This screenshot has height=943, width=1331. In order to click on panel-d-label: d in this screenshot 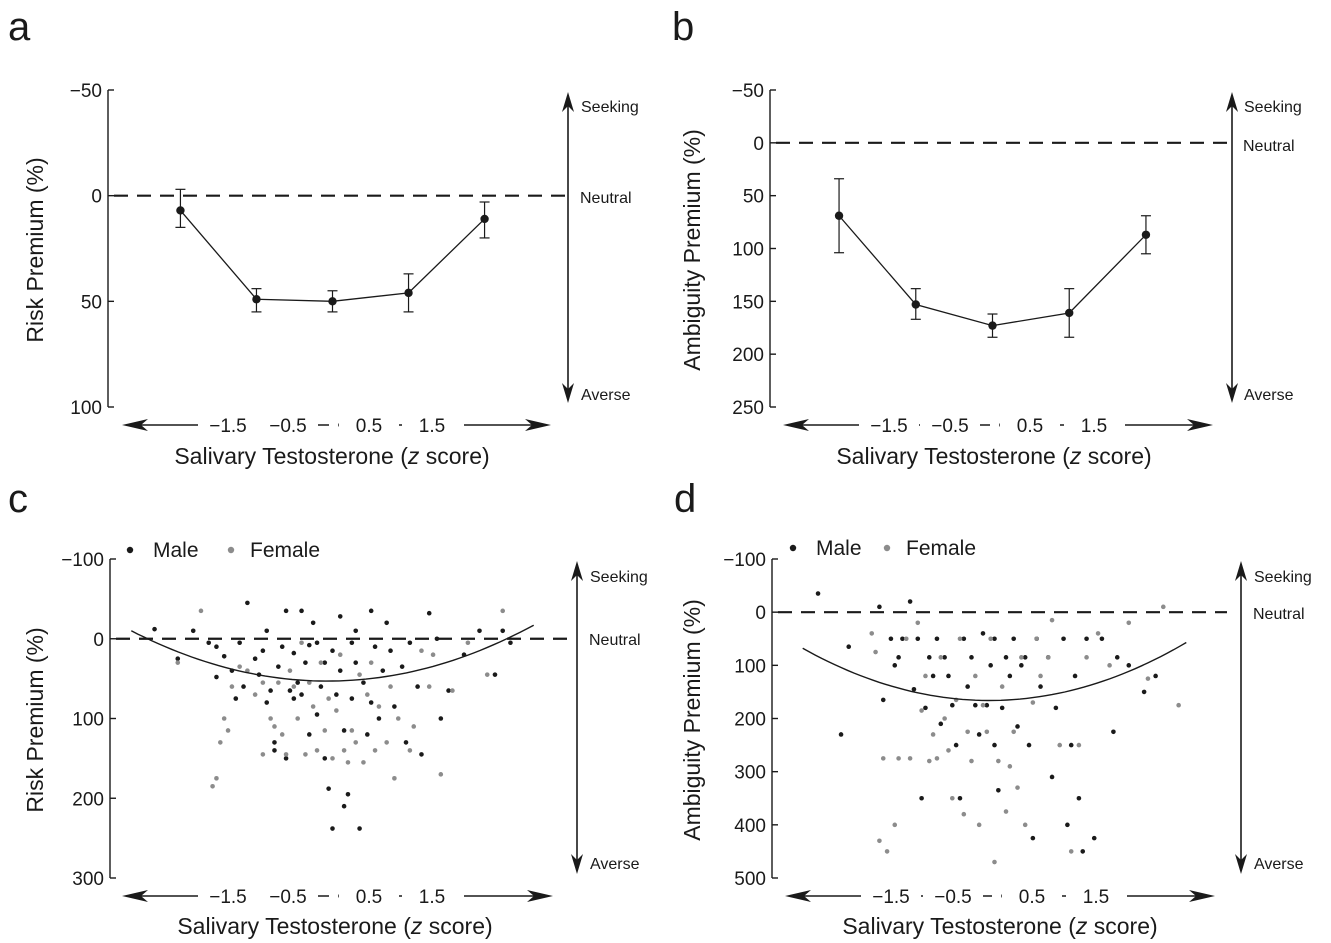, I will do `click(685, 499)`.